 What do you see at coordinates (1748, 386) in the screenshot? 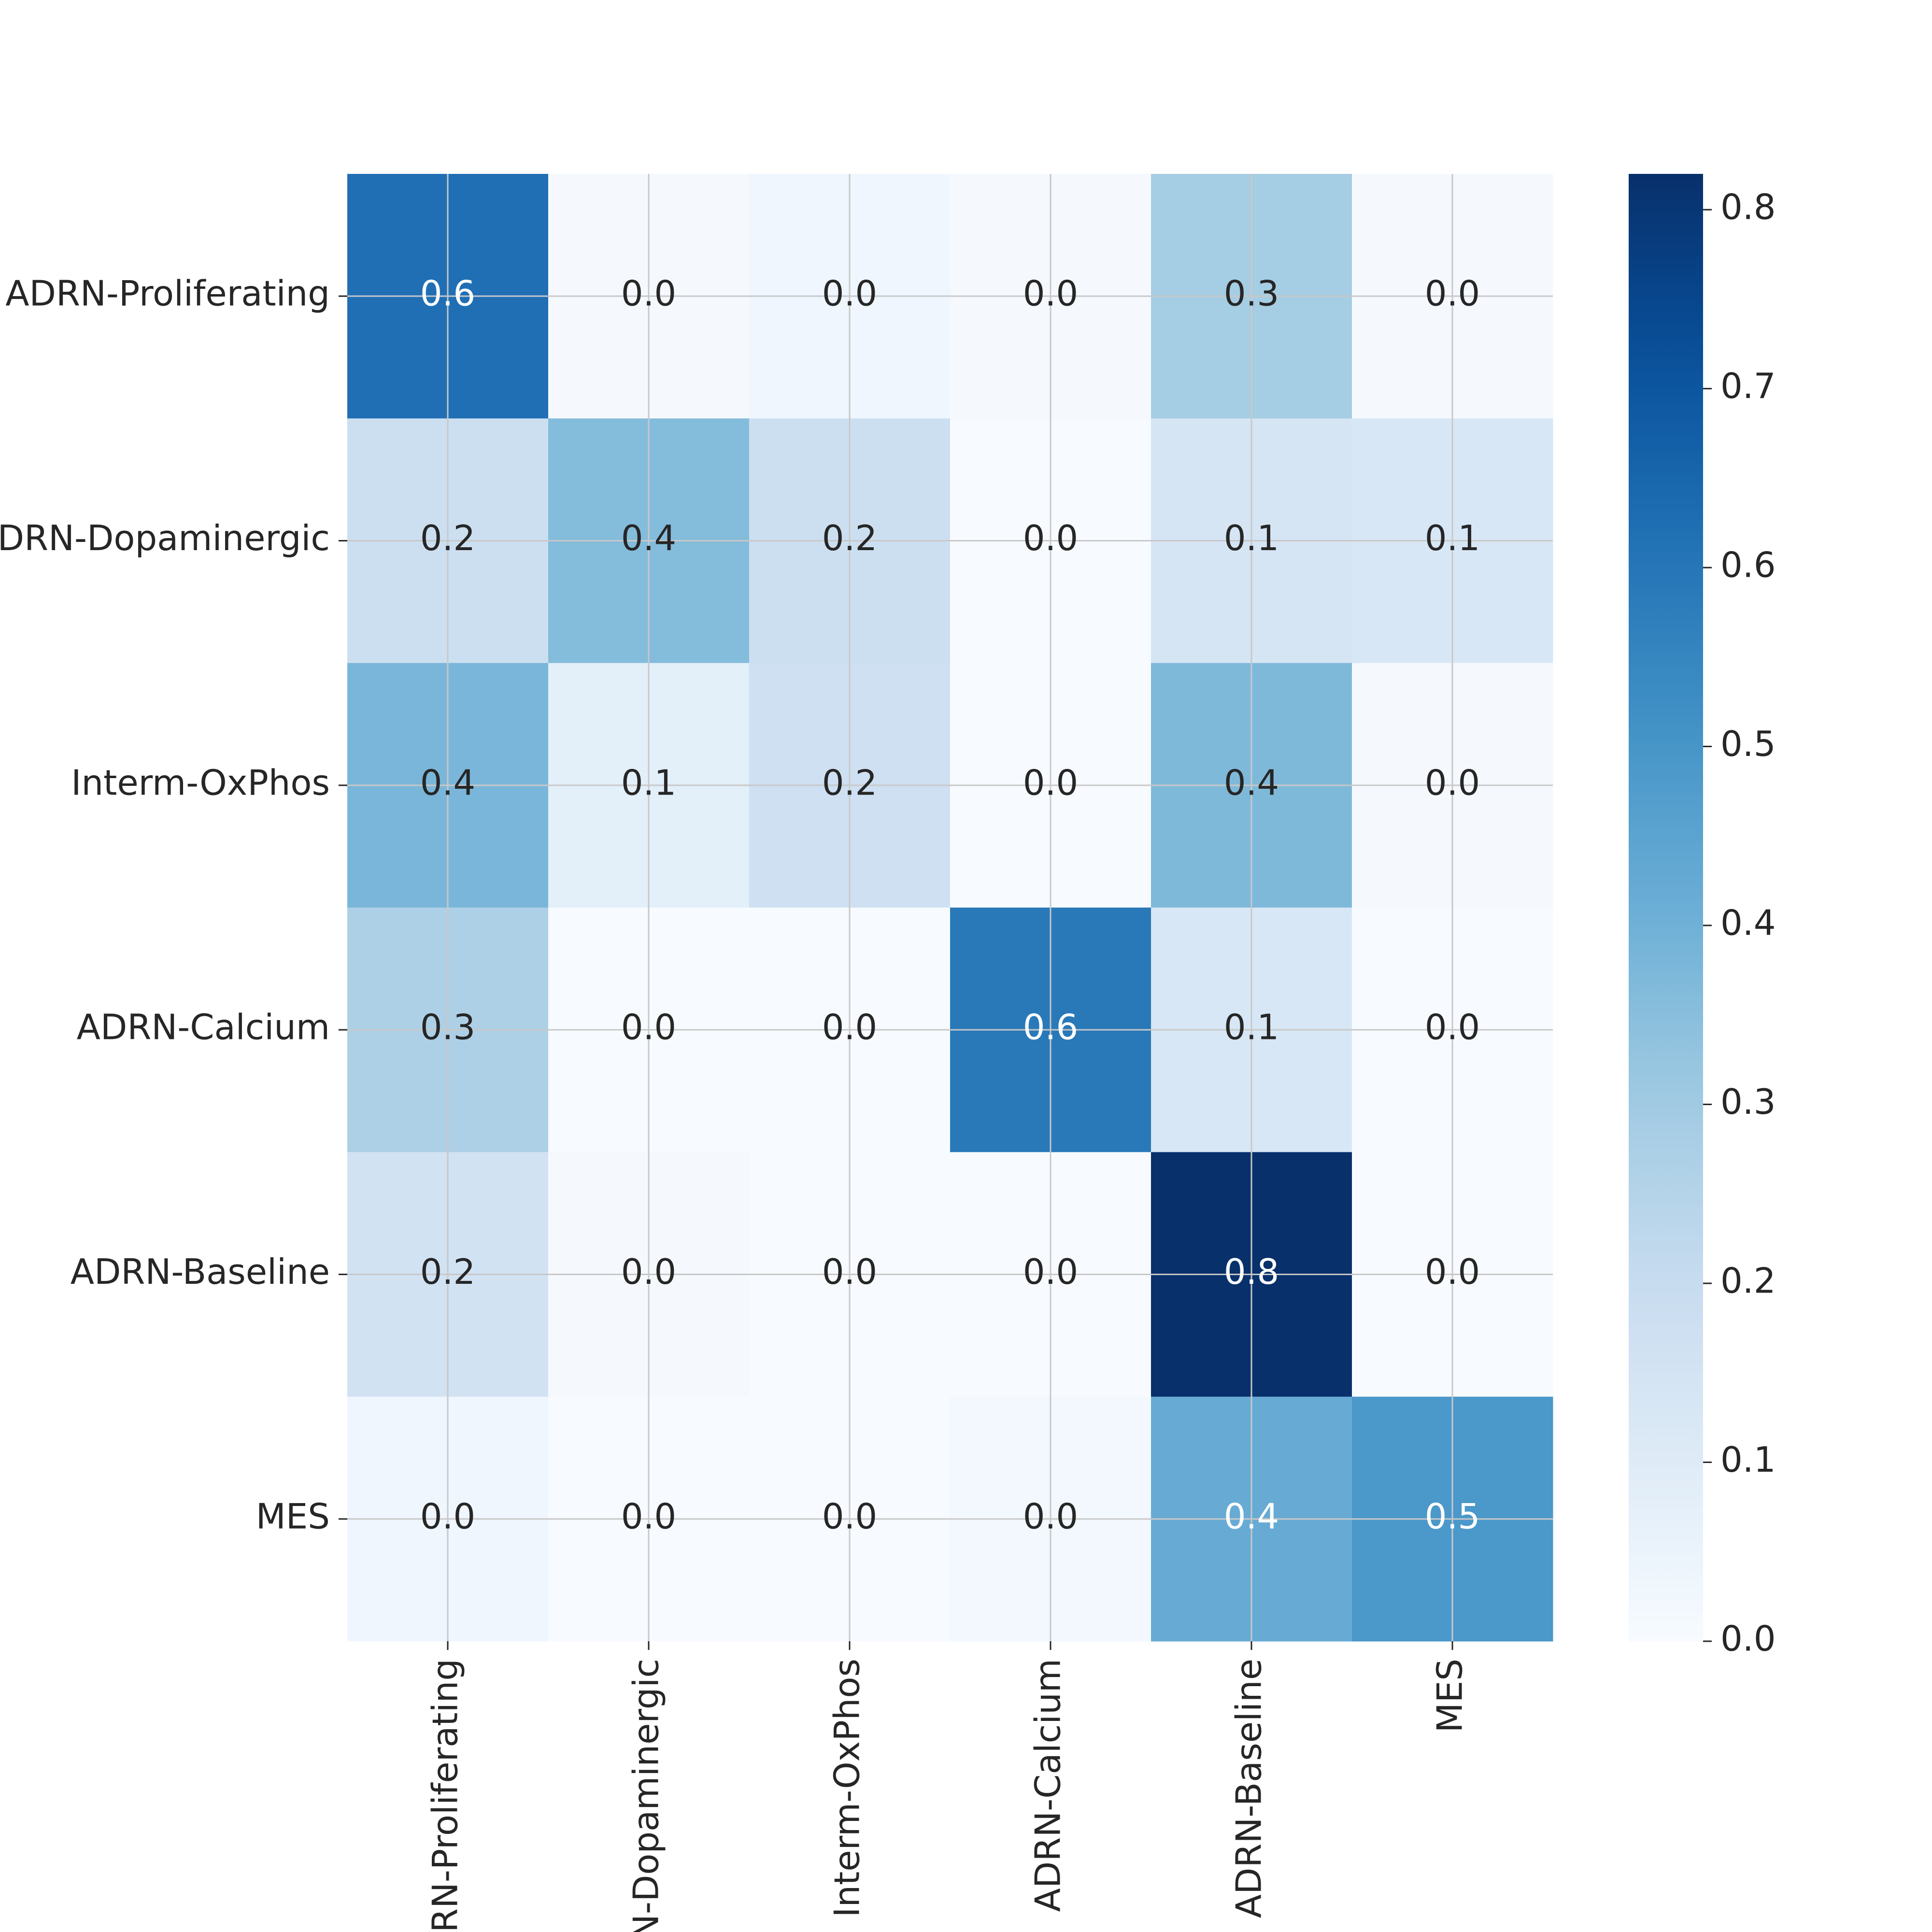
I see `colorbar-tick-label: 0.7` at bounding box center [1748, 386].